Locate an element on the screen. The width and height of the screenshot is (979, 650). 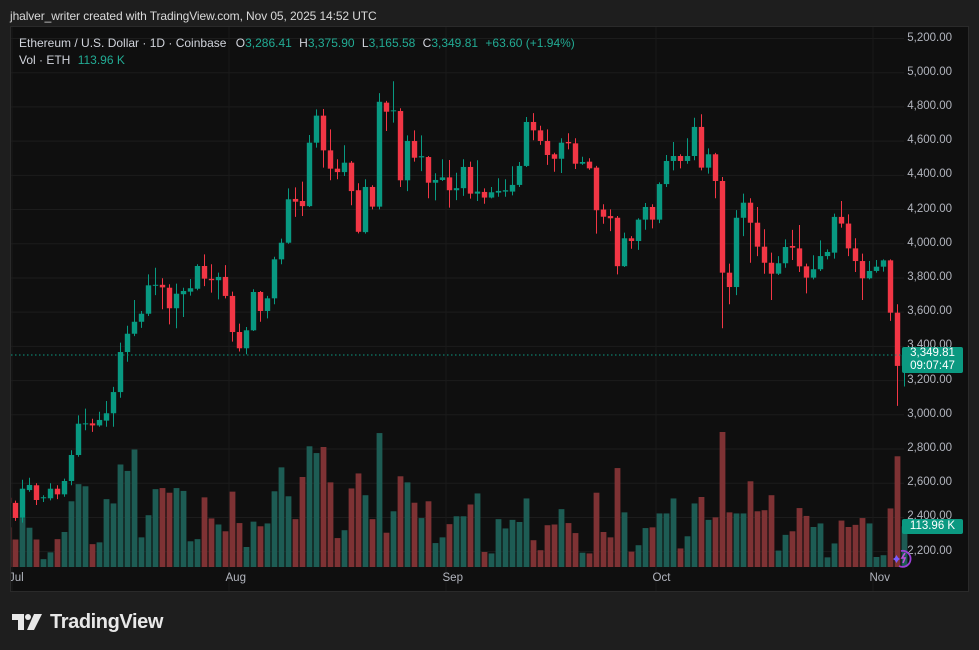
time-axis-tick: Oct is located at coordinates (661, 578).